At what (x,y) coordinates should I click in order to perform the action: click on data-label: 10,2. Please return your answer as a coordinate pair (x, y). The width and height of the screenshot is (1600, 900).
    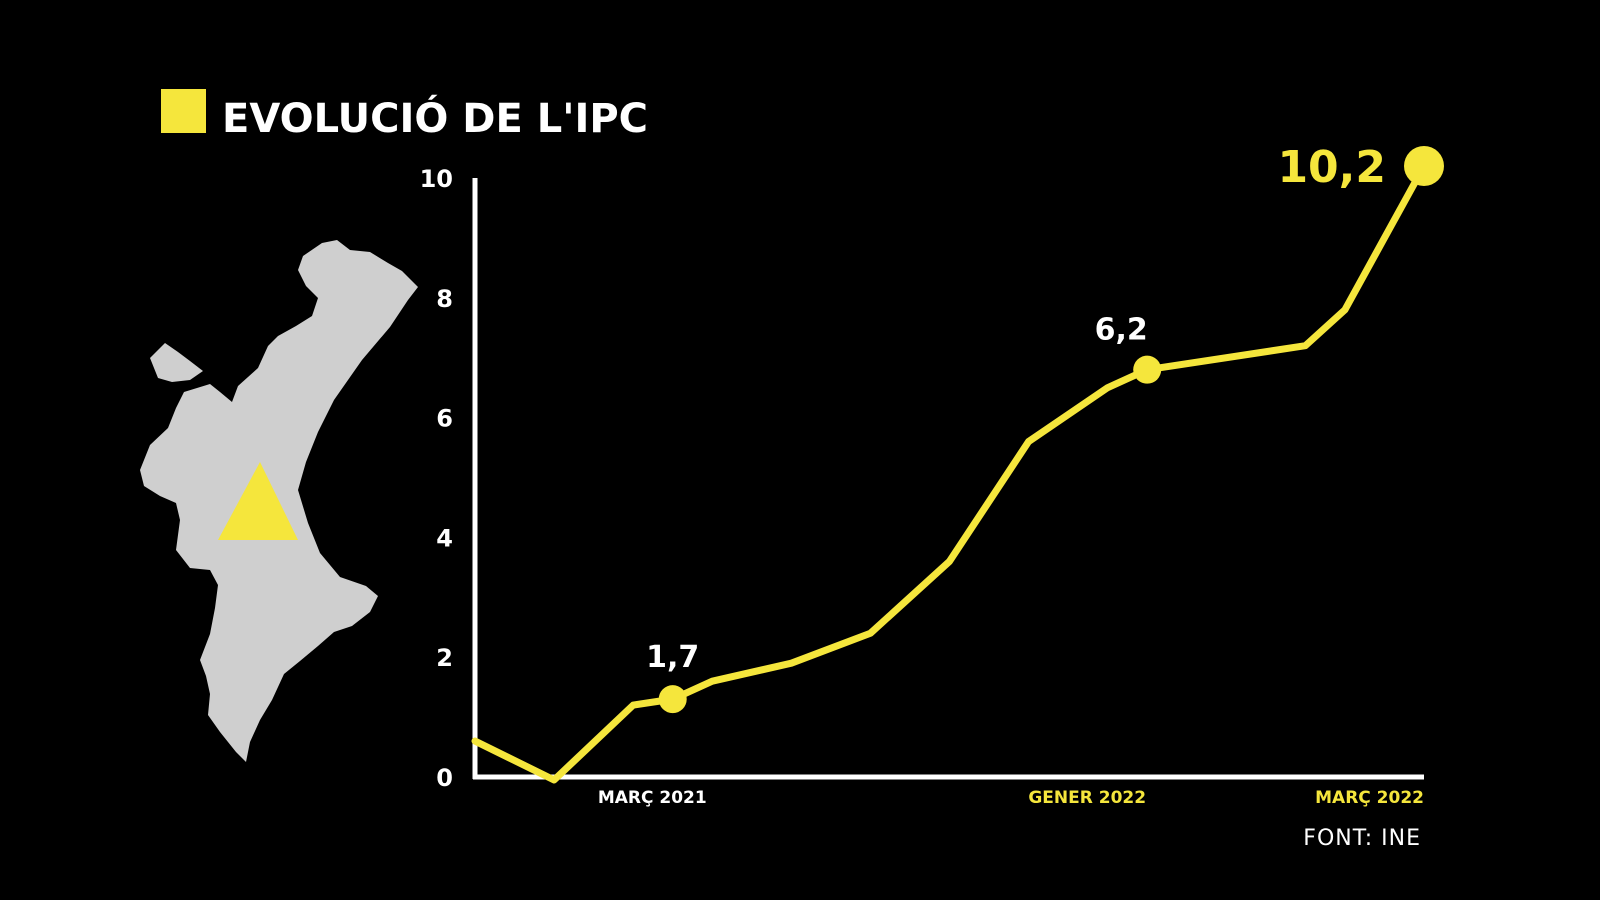
    Looking at the image, I should click on (1331, 167).